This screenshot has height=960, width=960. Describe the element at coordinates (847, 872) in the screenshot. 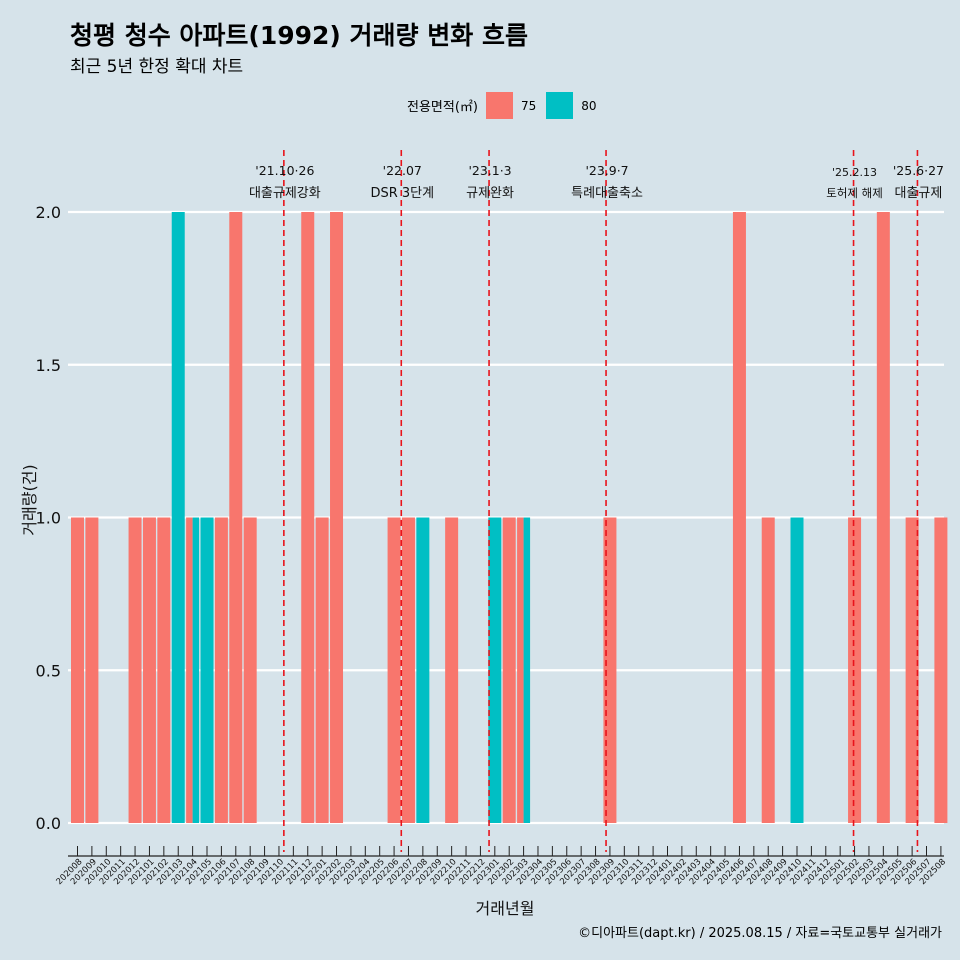

I see `x-tick-label: 202502` at that location.